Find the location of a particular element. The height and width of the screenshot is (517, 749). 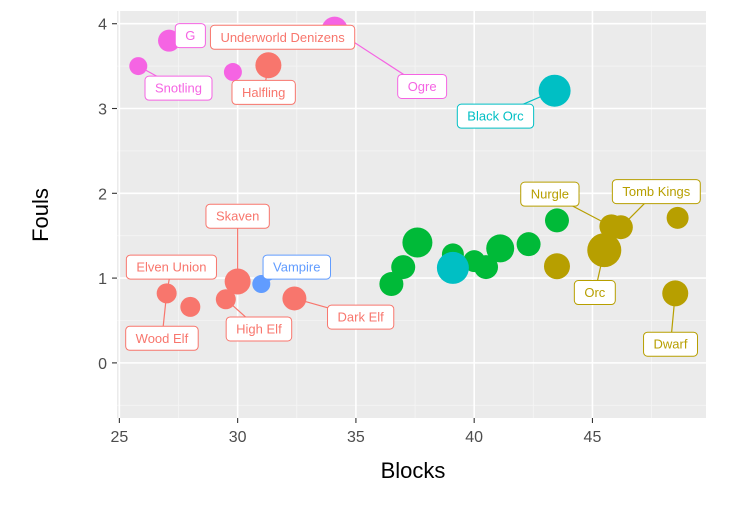

point-label: Elven Union is located at coordinates (171, 267).